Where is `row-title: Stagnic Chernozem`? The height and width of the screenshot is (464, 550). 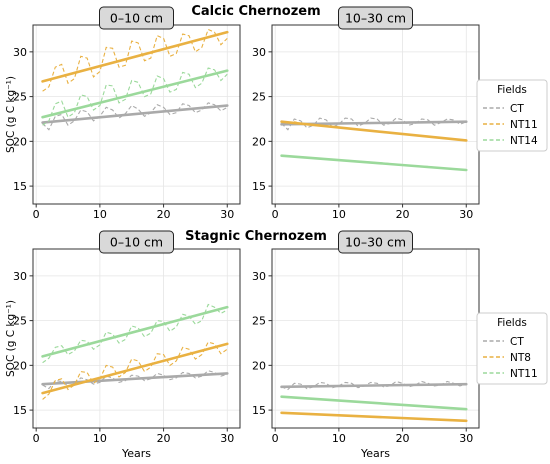 row-title: Stagnic Chernozem is located at coordinates (256, 236).